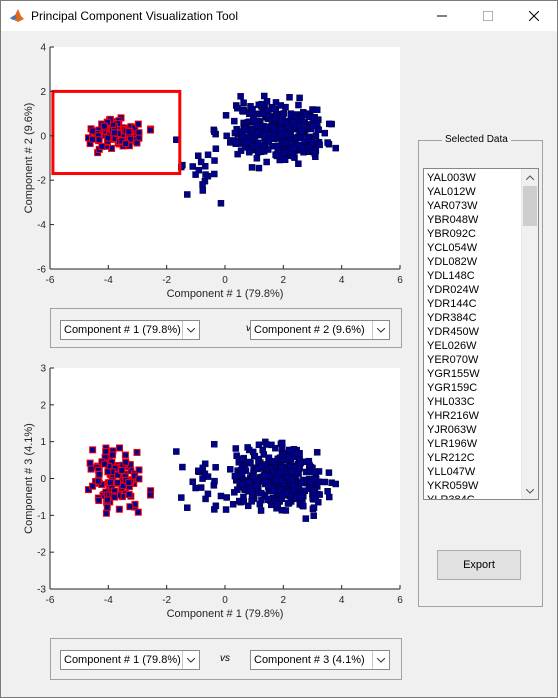 Image resolution: width=558 pixels, height=698 pixels. Describe the element at coordinates (453, 360) in the screenshot. I see `list-item: YER070W` at that location.